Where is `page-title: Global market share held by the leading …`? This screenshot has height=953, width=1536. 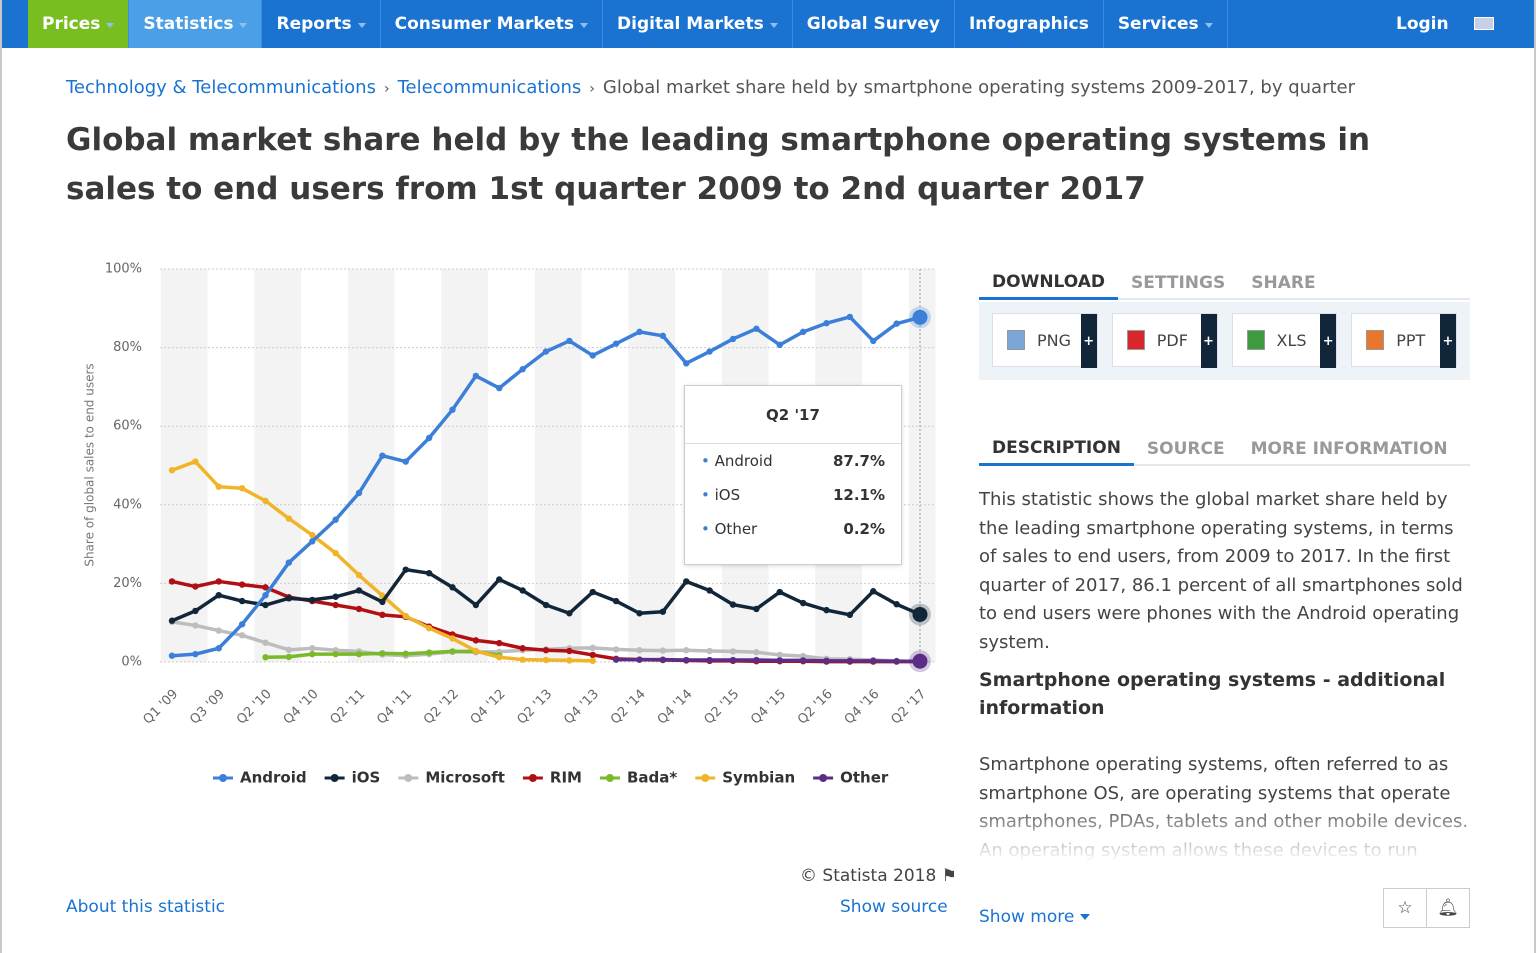 page-title: Global market share held by the leading … is located at coordinates (718, 164).